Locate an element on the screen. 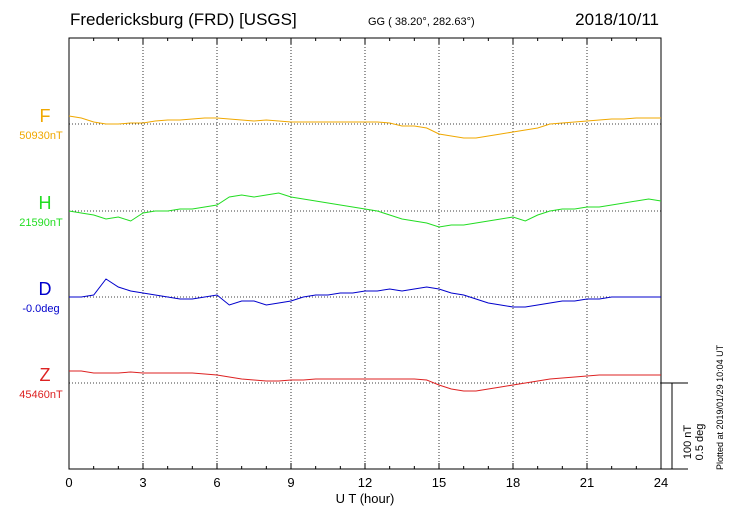 This screenshot has height=520, width=730. x-tick-label-6: 6 is located at coordinates (216, 482).